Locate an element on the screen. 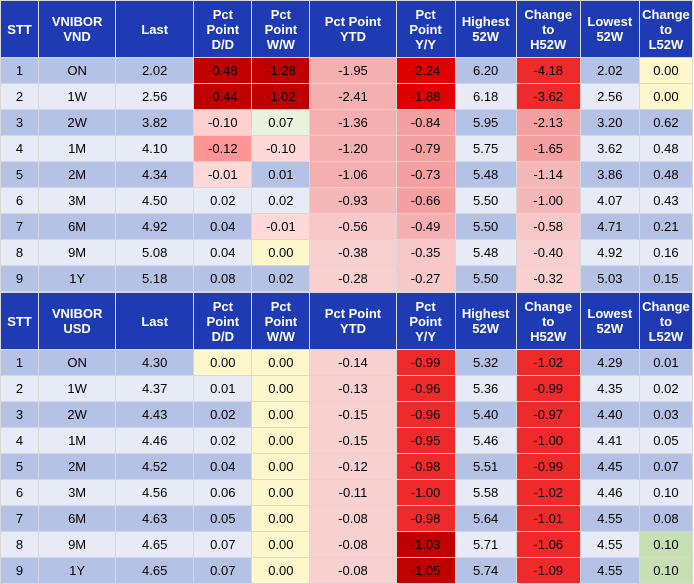  column-header-line: 52W is located at coordinates (486, 36).